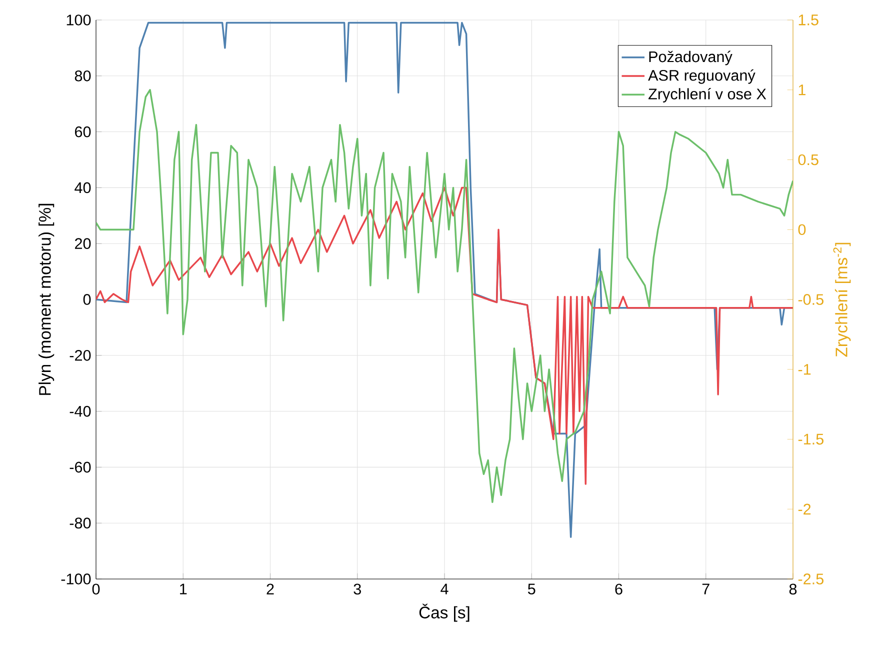 This screenshot has width=888, height=649. Describe the element at coordinates (46, 299) in the screenshot. I see `y-axis-title: Plyn (moment motoru) [%]` at that location.